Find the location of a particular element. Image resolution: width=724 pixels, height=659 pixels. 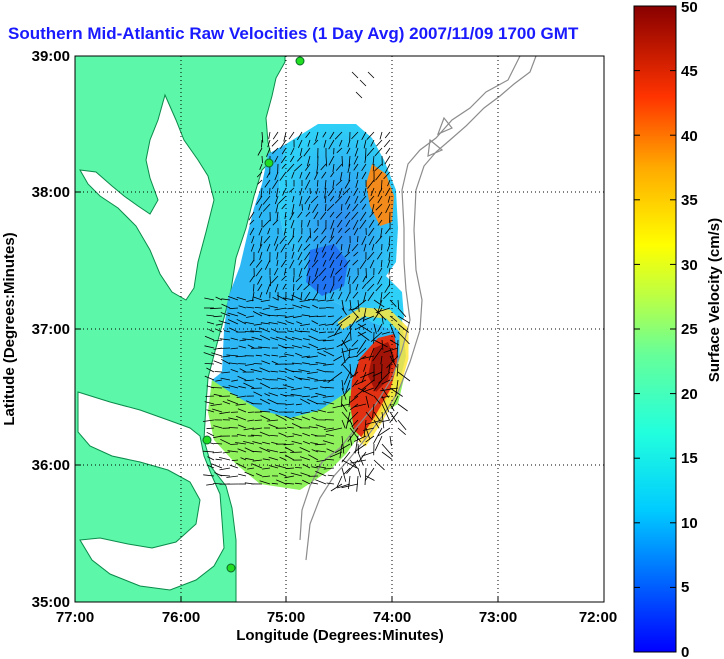

x-tick-label: 75:00 is located at coordinates (286, 617).